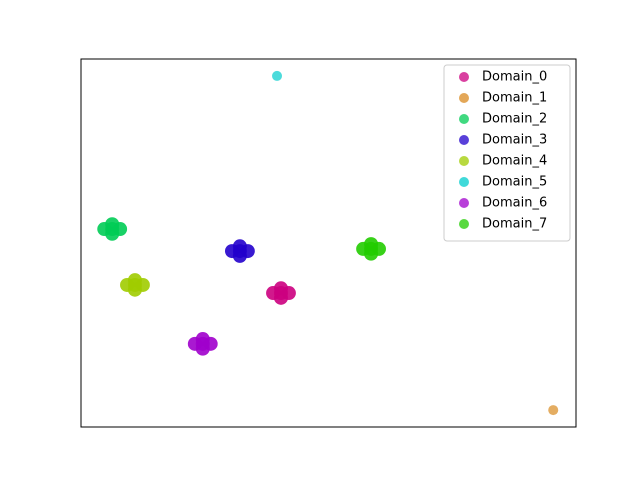 The width and height of the screenshot is (640, 480). I want to click on legend-box, so click(507, 153).